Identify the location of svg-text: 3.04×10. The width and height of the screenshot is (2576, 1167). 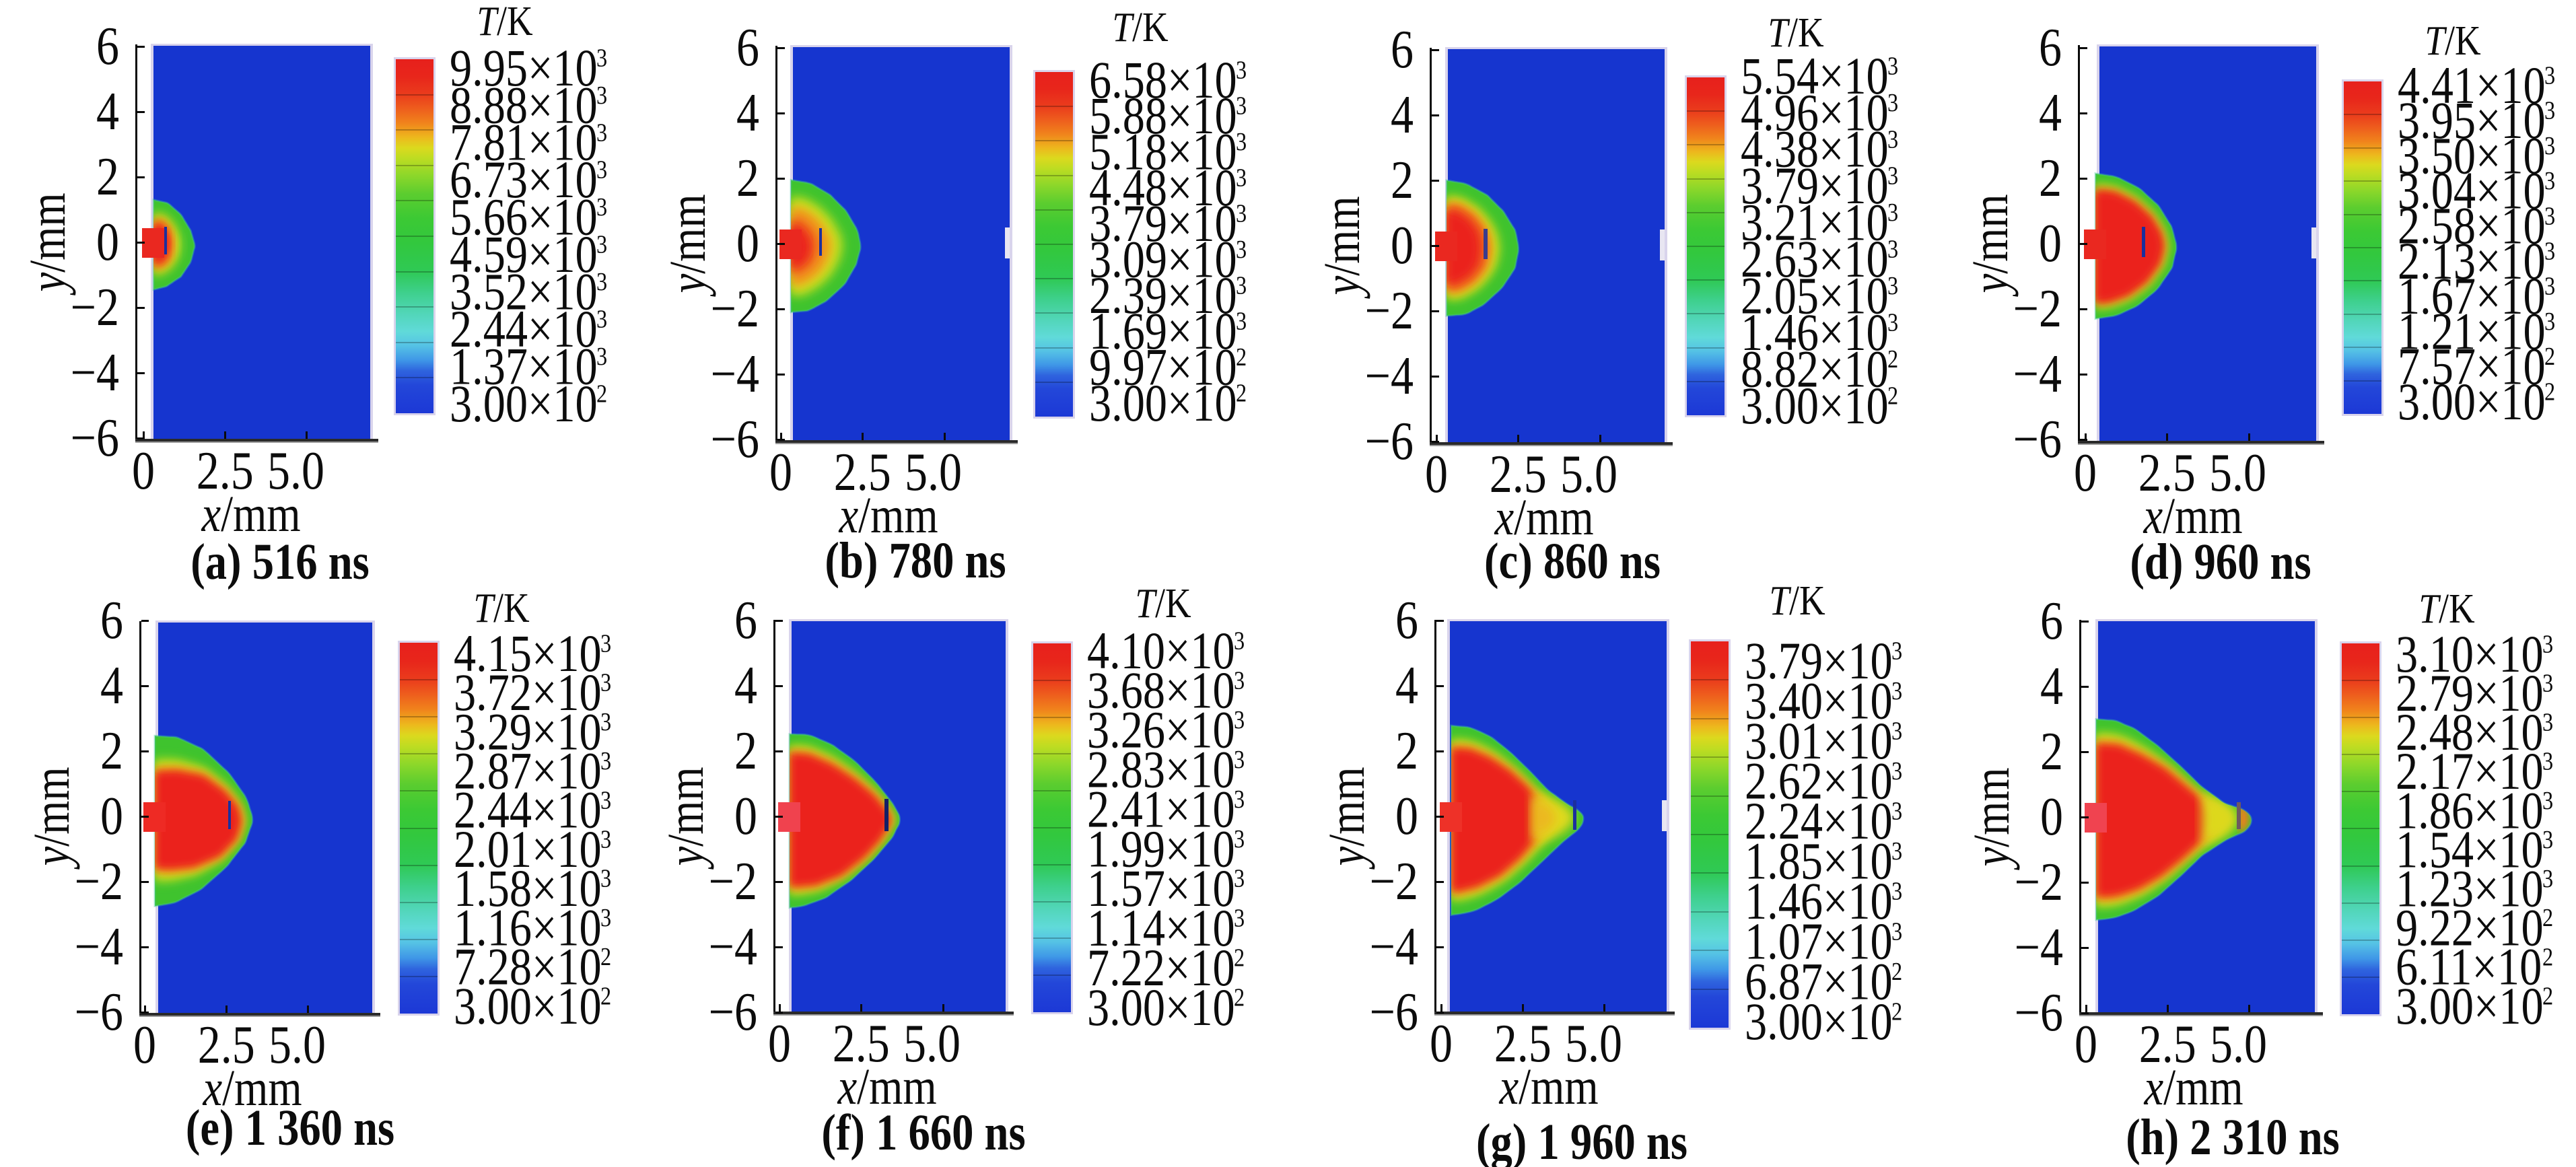
(2472, 191).